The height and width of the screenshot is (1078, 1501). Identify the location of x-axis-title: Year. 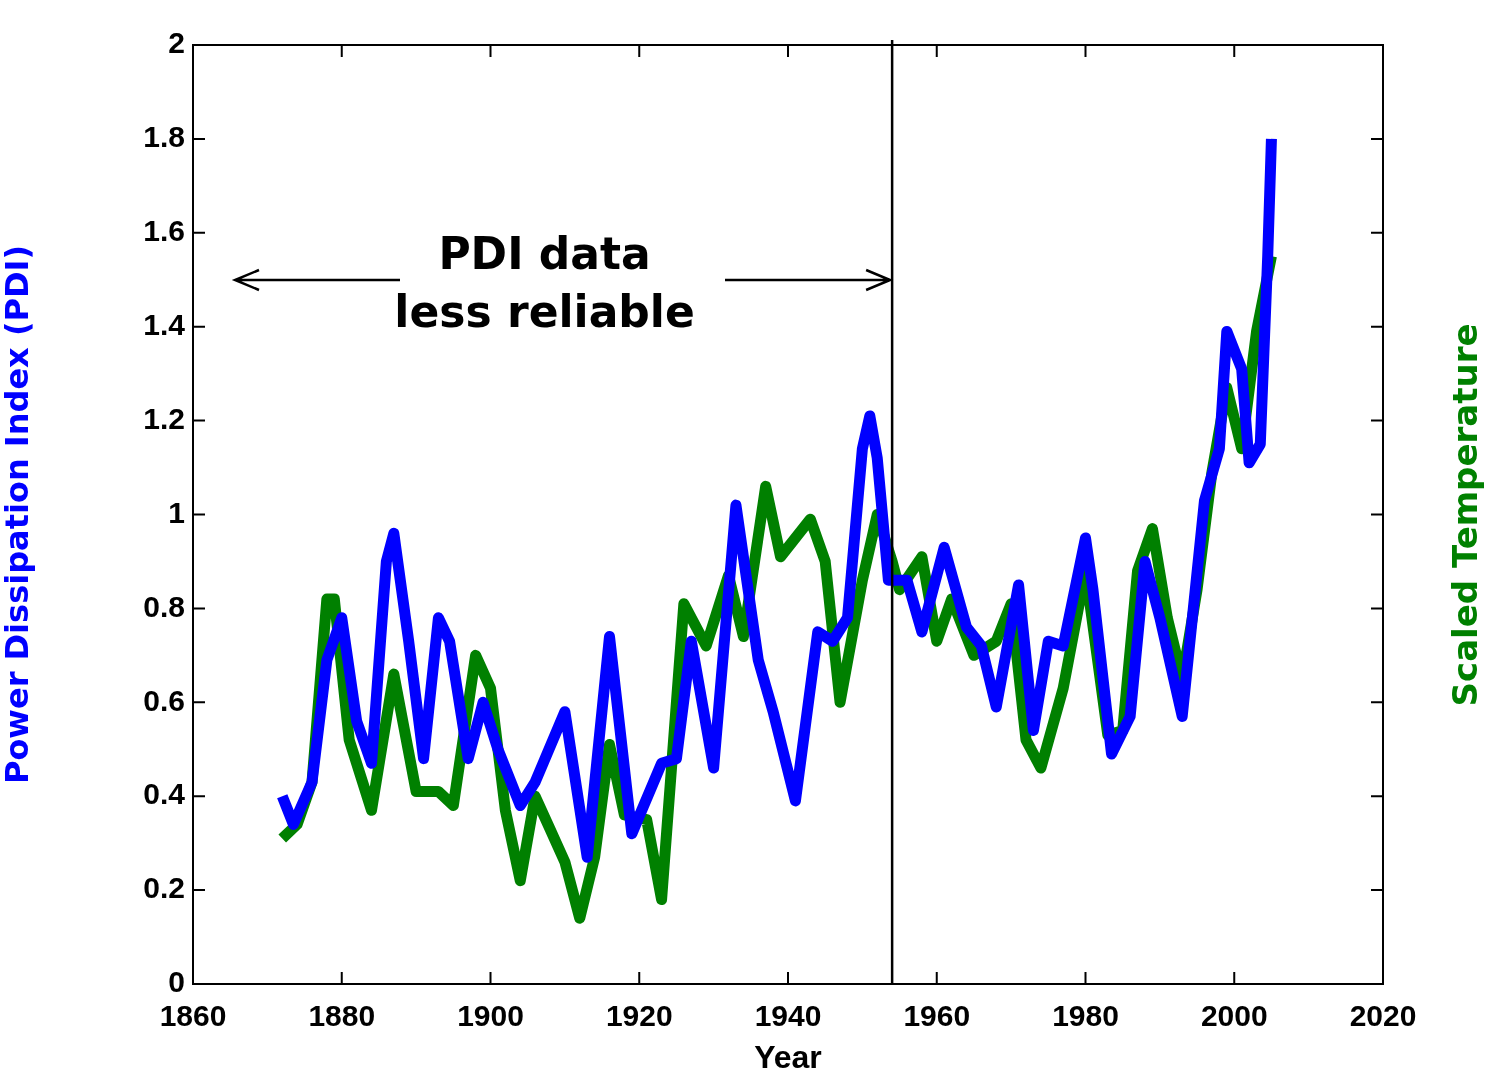
(788, 1056).